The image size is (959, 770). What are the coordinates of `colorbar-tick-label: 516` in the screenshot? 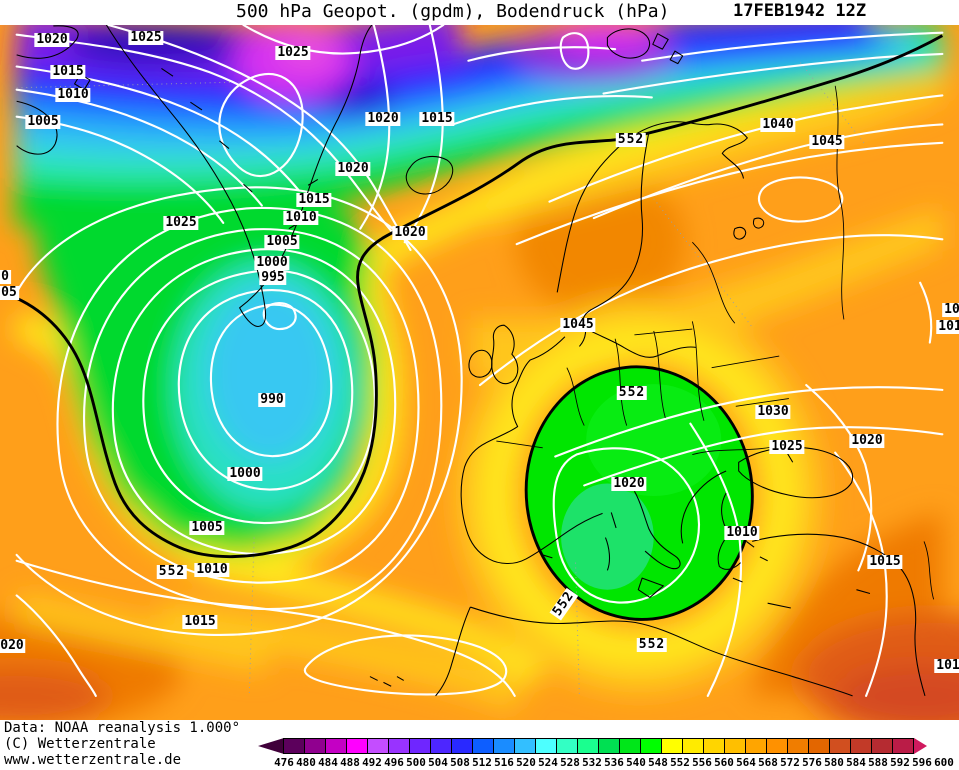 It's located at (504, 762).